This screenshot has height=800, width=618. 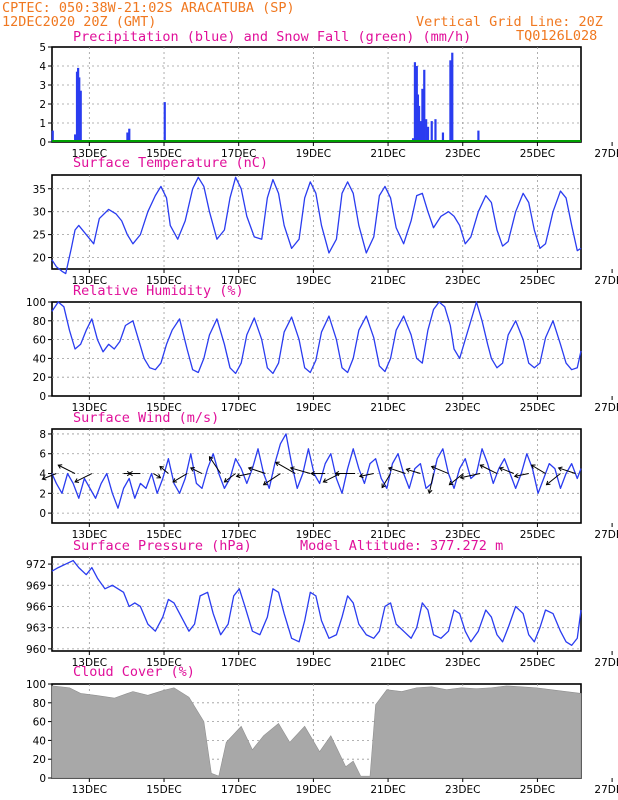 I want to click on wind-ytick-label: 6, so click(x=42, y=455).